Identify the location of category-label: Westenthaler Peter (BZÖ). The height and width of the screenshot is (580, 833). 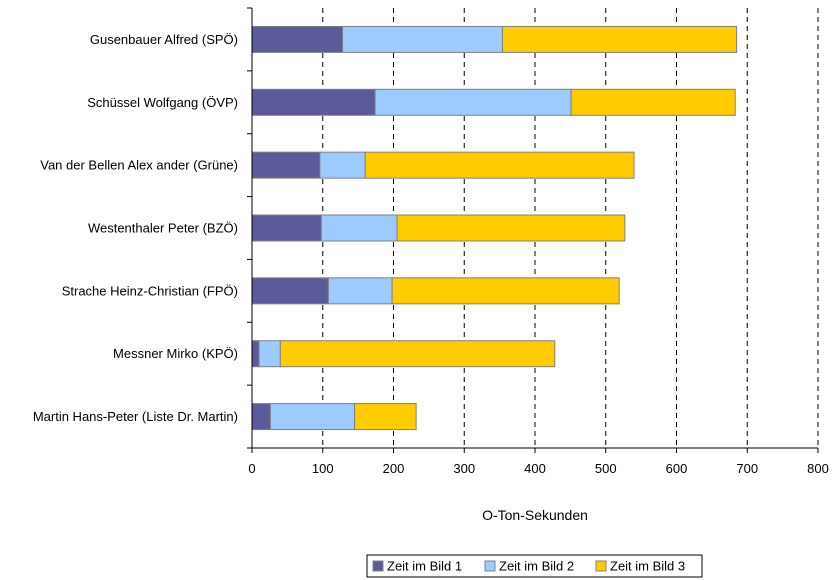
(163, 228).